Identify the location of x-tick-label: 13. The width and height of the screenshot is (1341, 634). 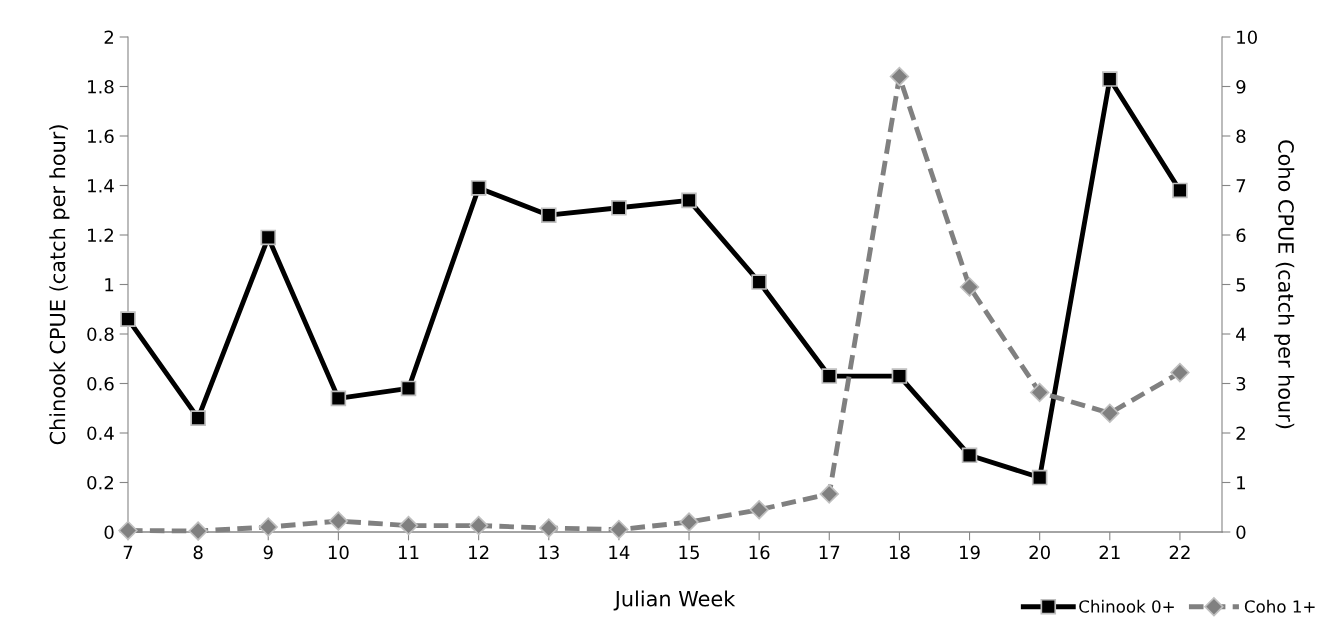
(549, 552).